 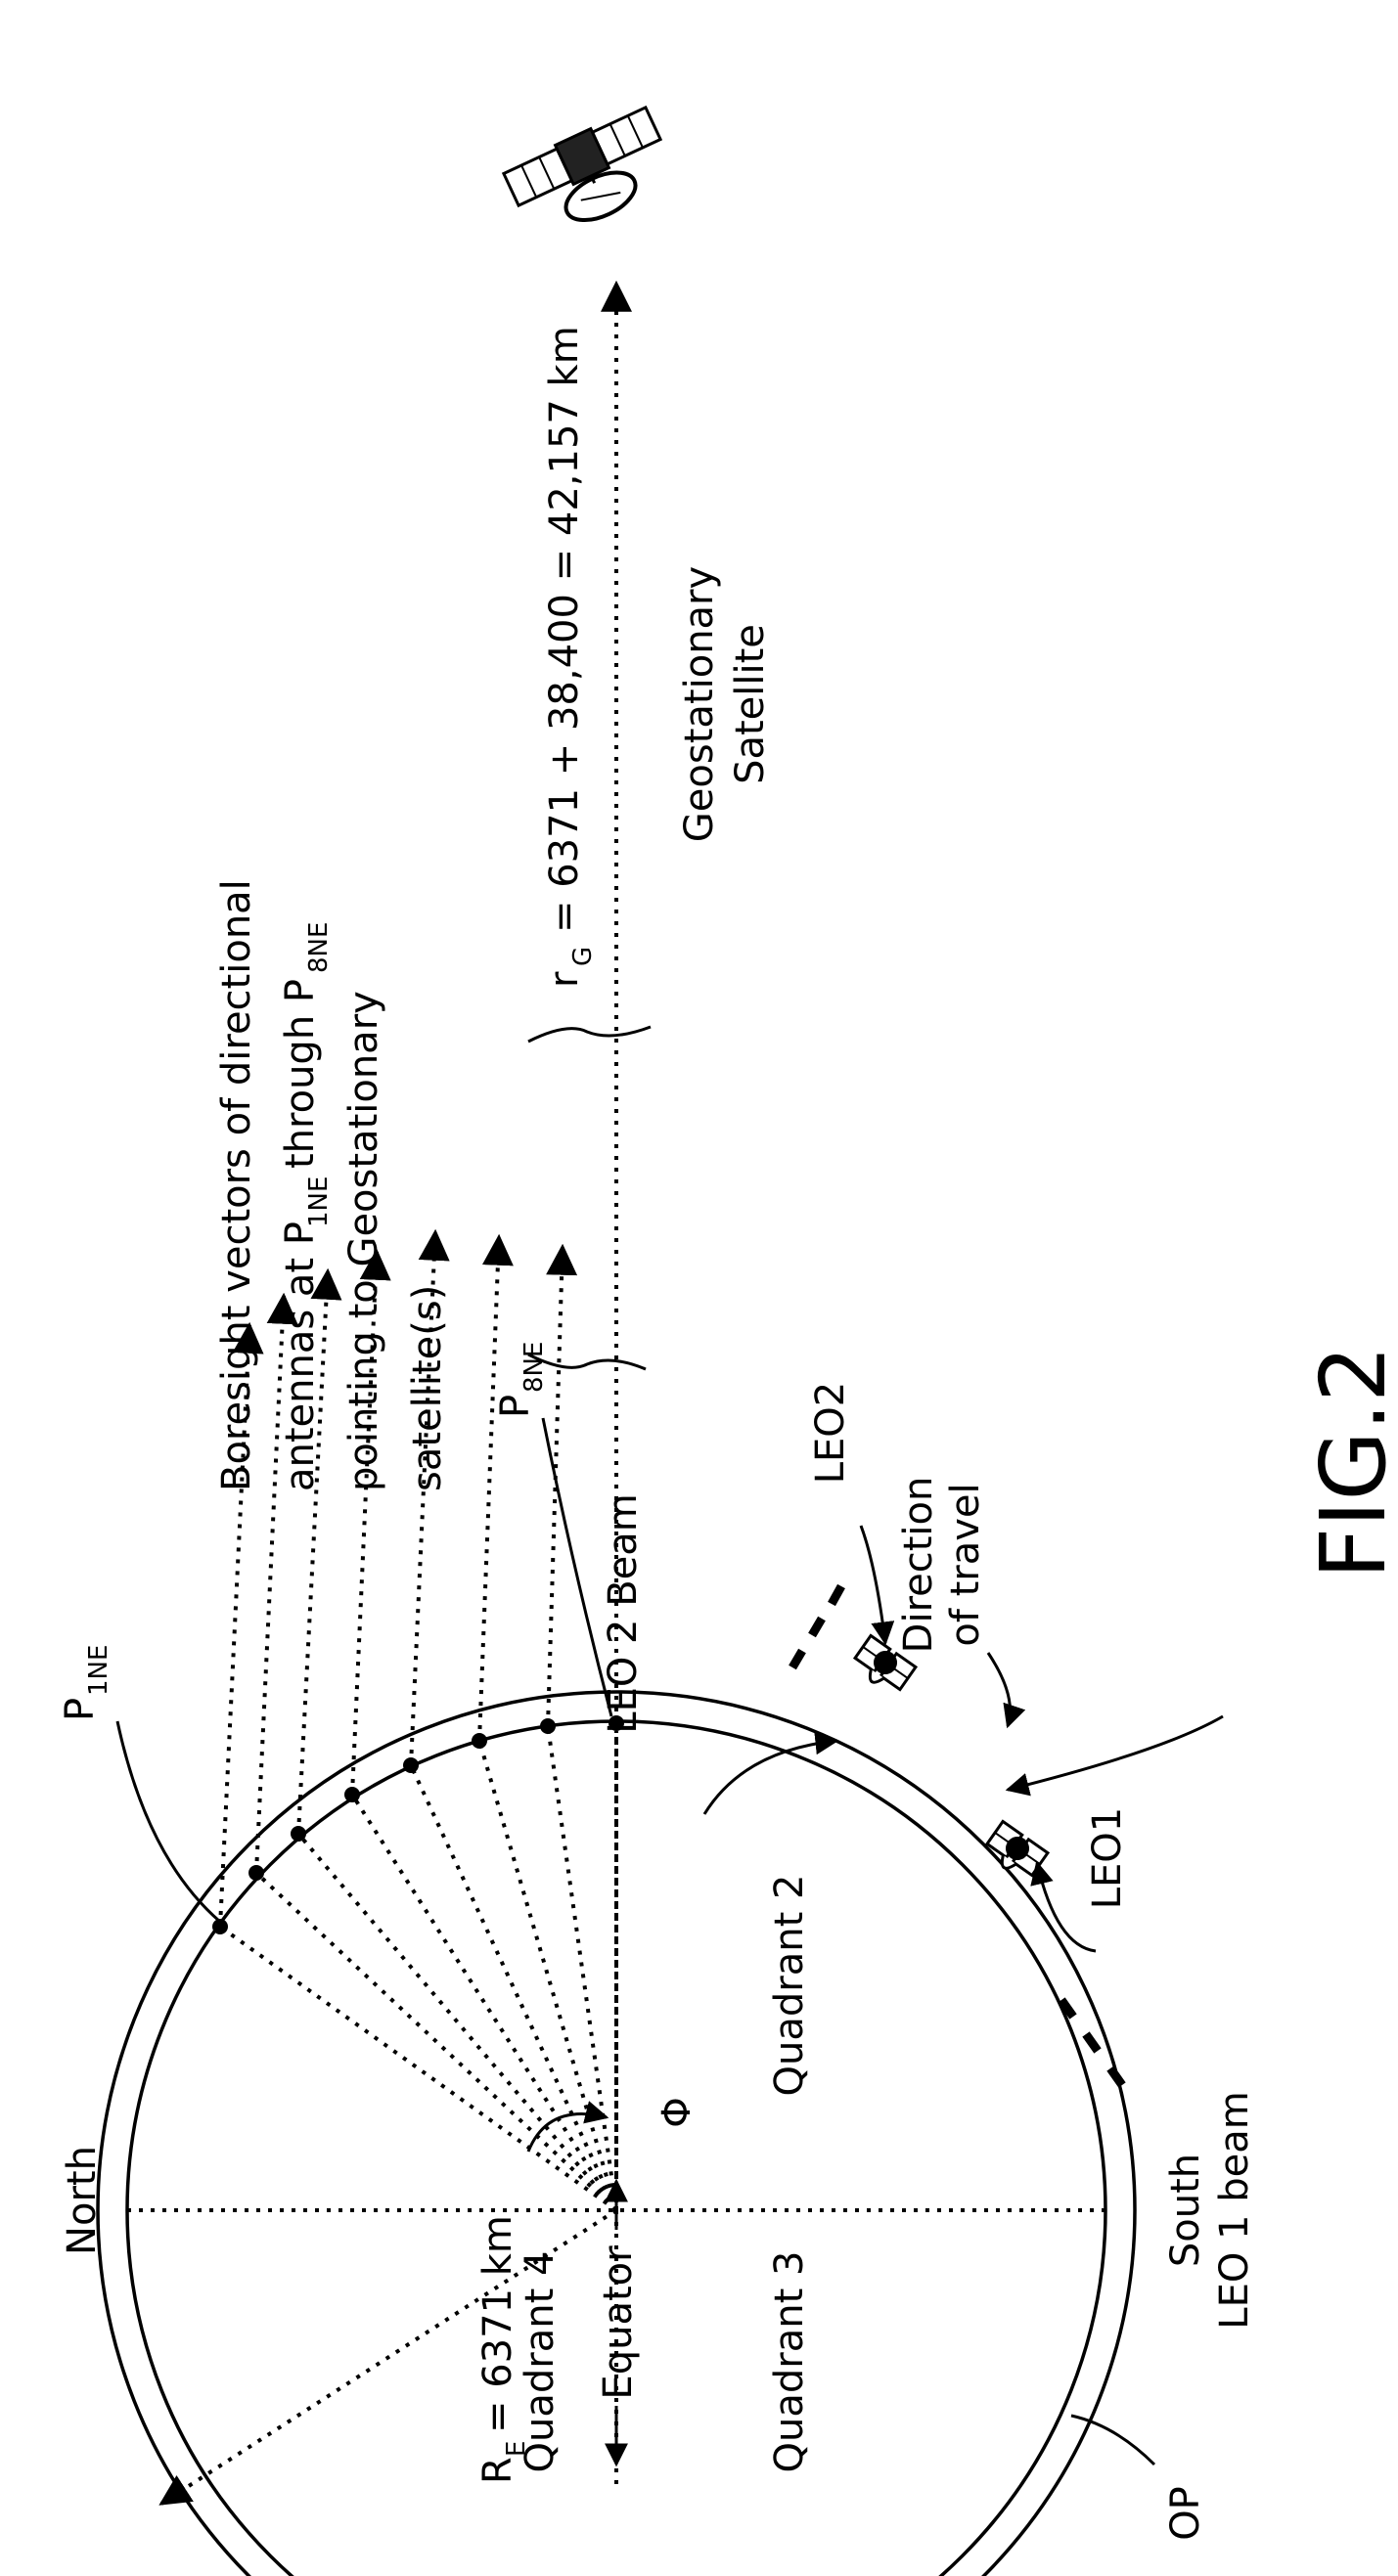 I want to click on geostationary-label-1: Geostationary, so click(x=699, y=704).